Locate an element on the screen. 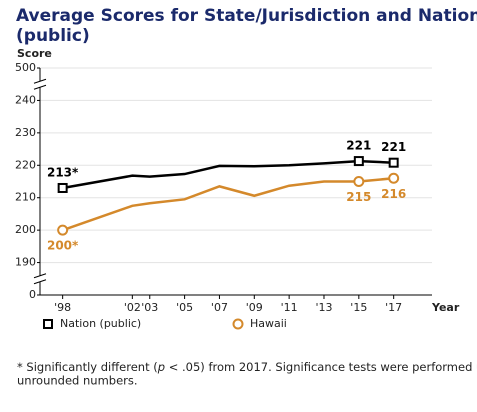  data-label: 216 is located at coordinates (393, 194).